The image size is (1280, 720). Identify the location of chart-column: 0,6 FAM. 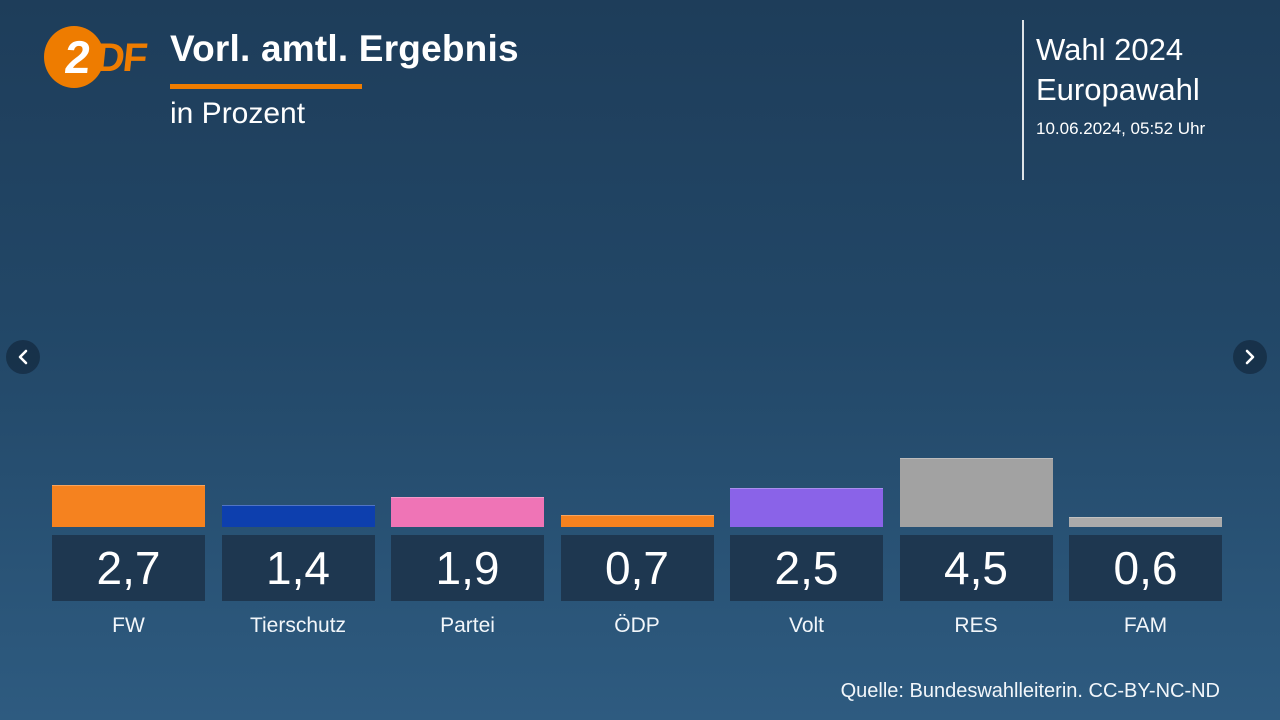
(1145, 547).